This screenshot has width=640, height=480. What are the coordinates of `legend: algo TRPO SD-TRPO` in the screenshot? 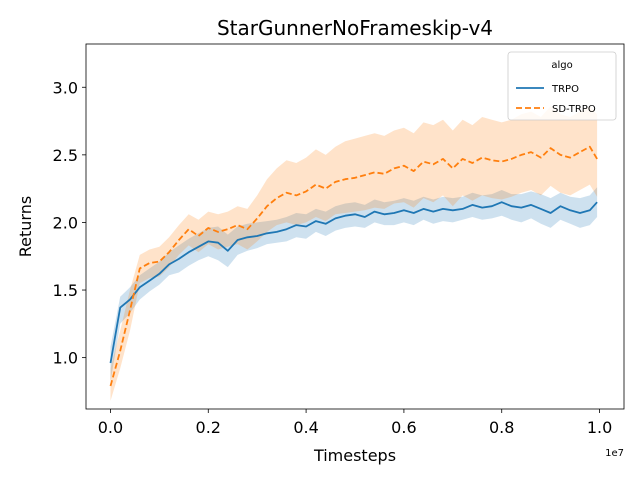 It's located at (562, 86).